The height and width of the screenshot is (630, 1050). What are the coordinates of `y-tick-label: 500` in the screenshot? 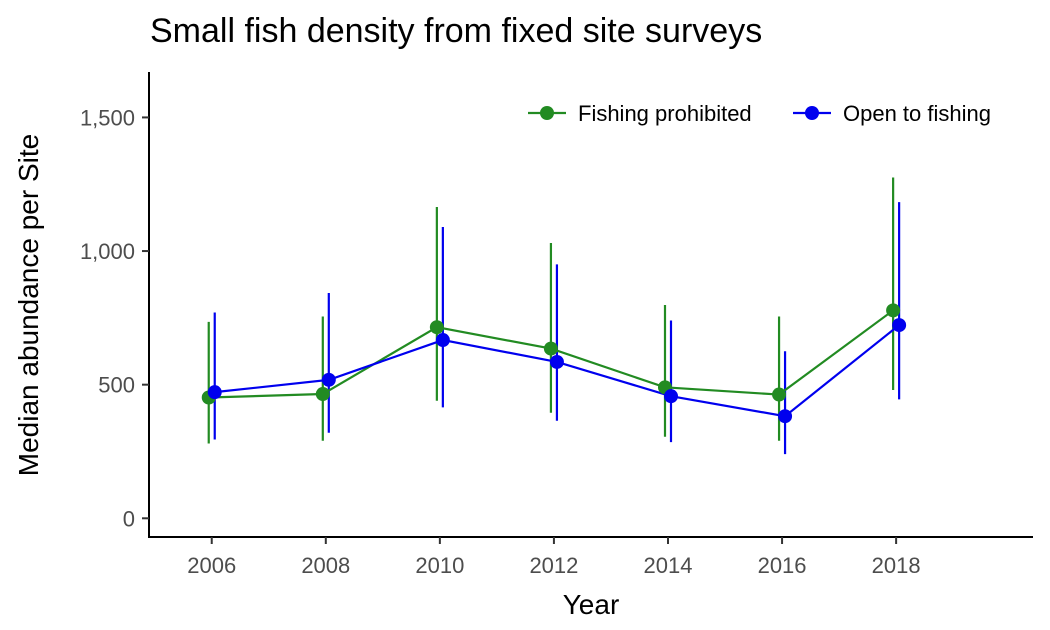 It's located at (116, 385).